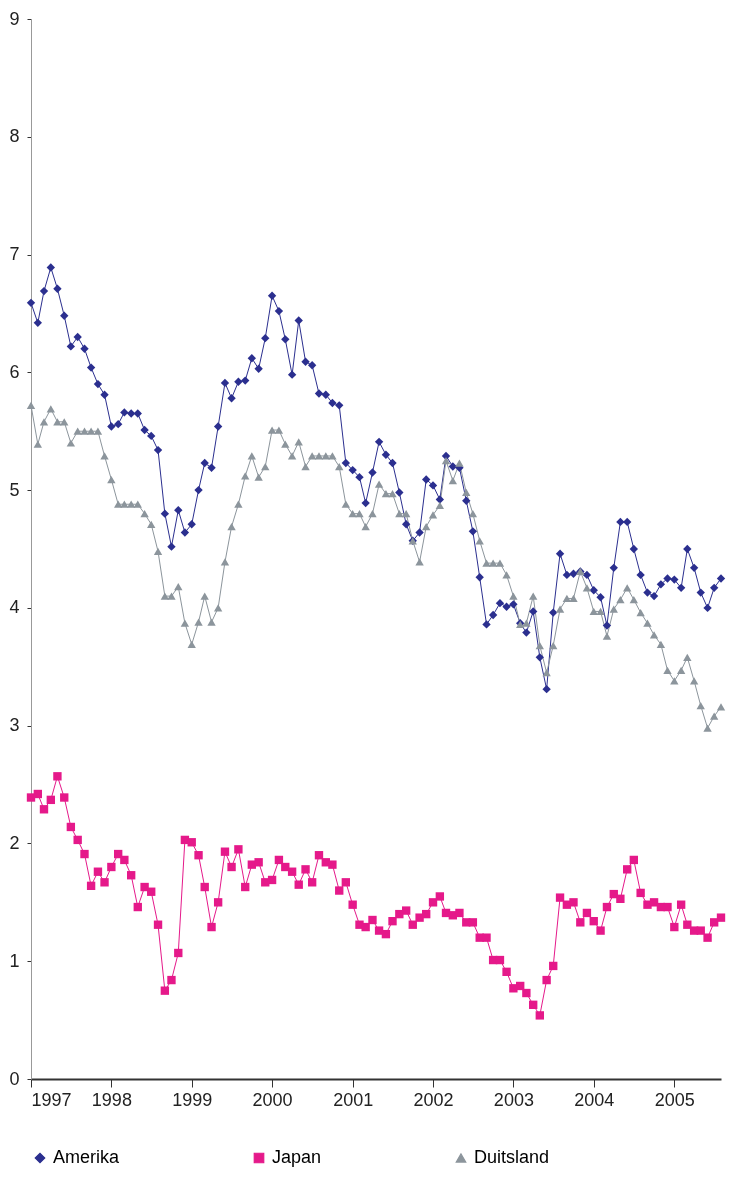 This screenshot has height=1197, width=754. I want to click on legend-label: Amerika, so click(86, 1157).